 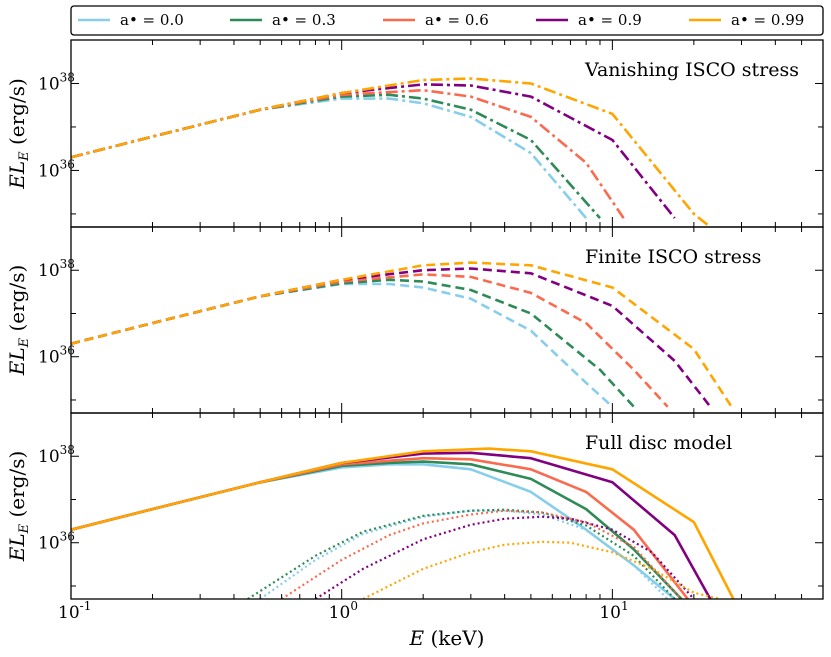 What do you see at coordinates (691, 70) in the screenshot?
I see `panel-label: Vanishing ISCO stress` at bounding box center [691, 70].